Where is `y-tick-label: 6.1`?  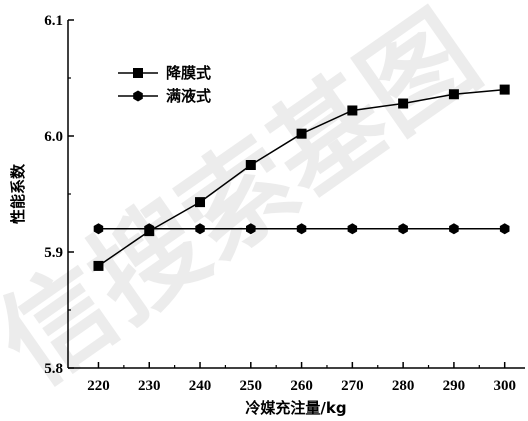
y-tick-label: 6.1 is located at coordinates (53, 21).